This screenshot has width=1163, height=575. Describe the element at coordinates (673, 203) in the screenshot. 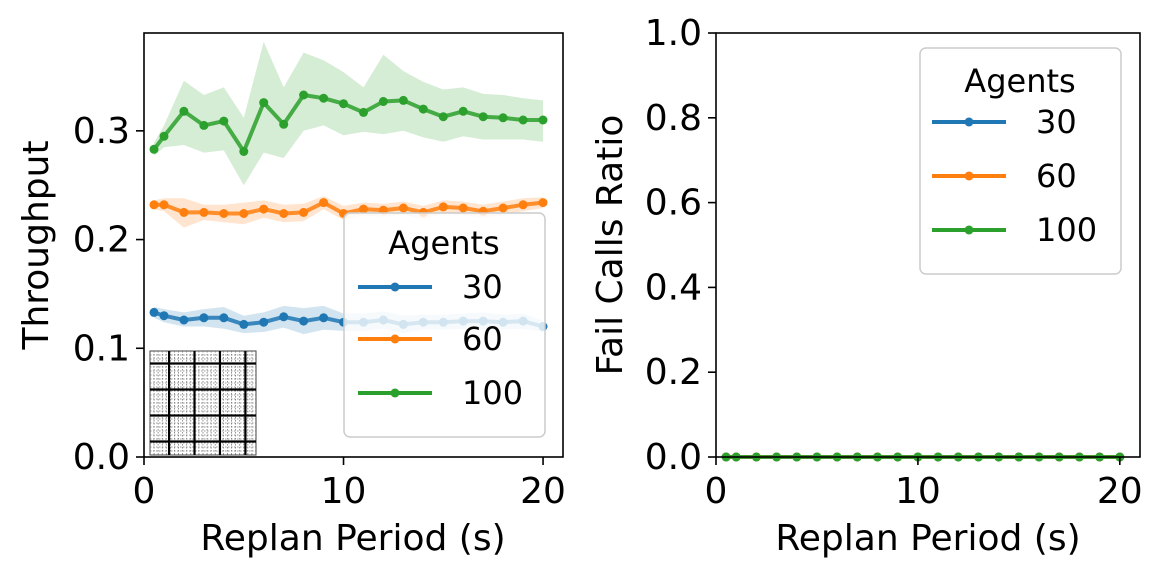

I see `y-tick-label: 0.6` at that location.